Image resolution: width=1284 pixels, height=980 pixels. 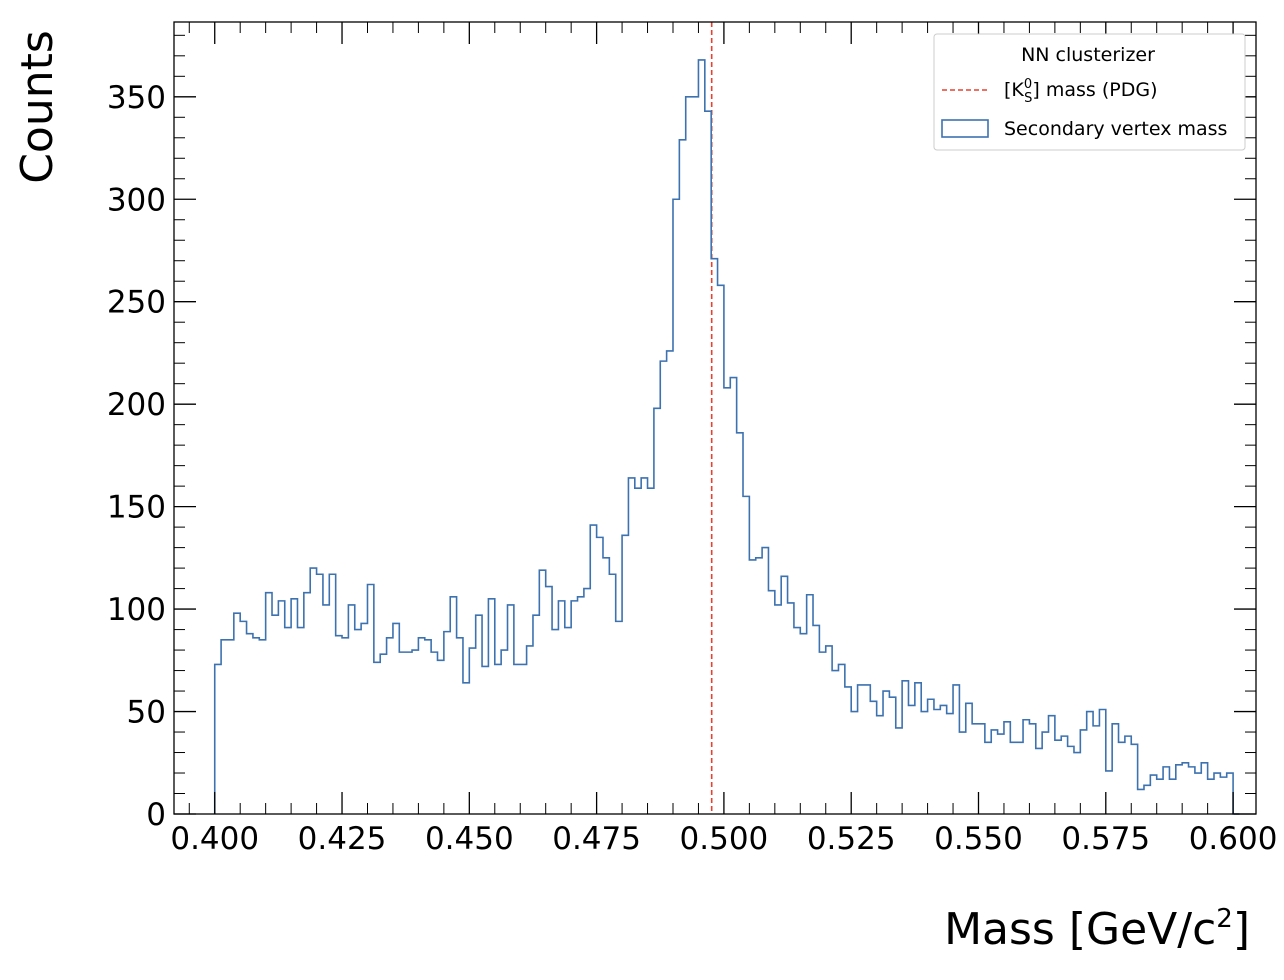 What do you see at coordinates (136, 610) in the screenshot?
I see `y-tick-label: 100` at bounding box center [136, 610].